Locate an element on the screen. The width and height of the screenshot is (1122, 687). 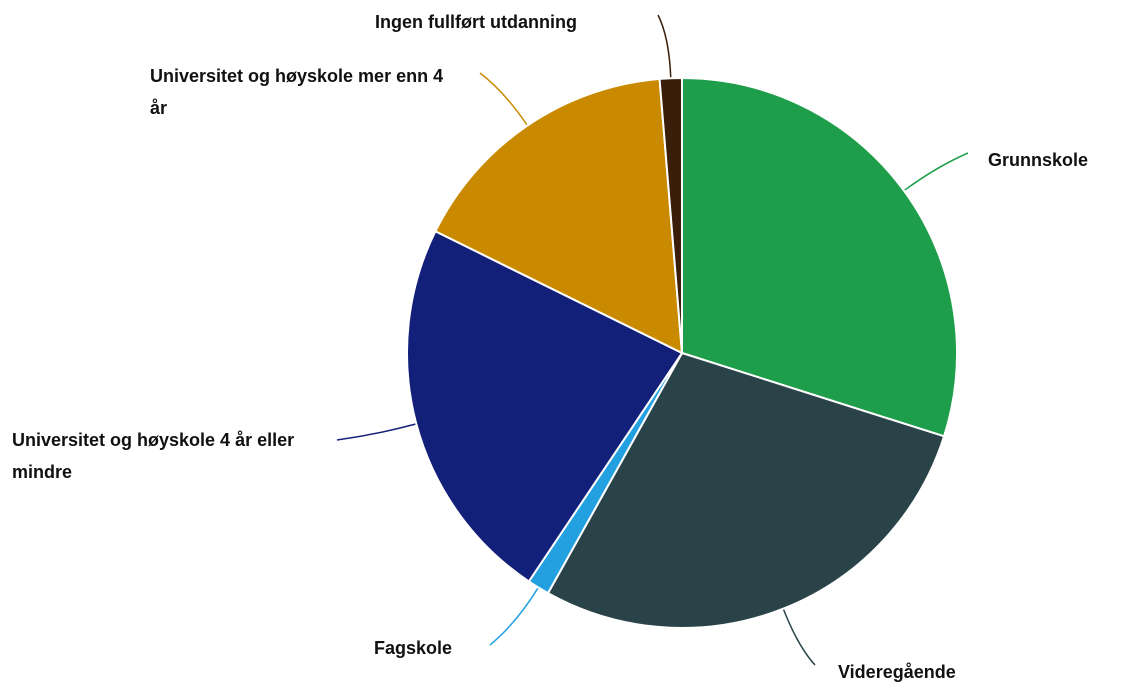
slice-label: Grunnskole is located at coordinates (1038, 160).